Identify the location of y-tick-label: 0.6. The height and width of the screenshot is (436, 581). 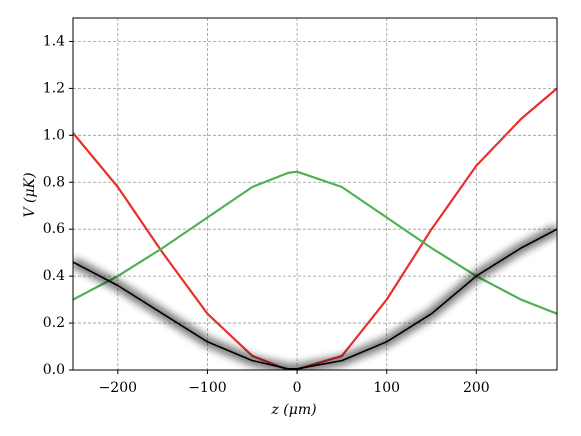
(54, 229).